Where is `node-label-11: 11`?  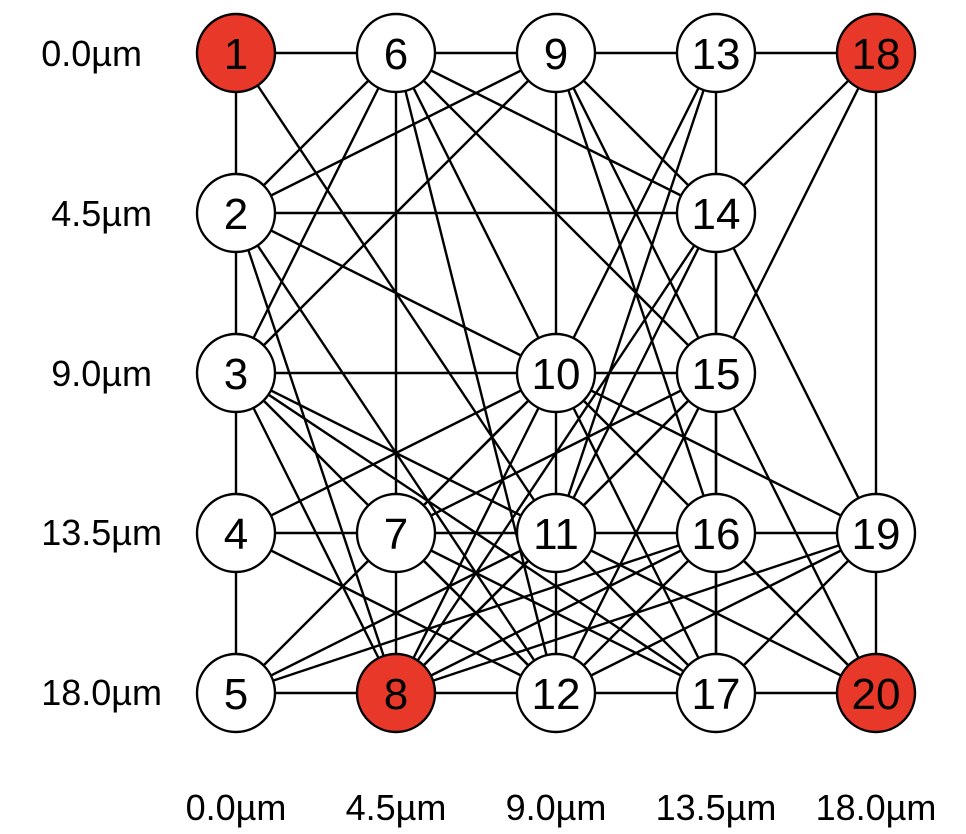 node-label-11: 11 is located at coordinates (556, 534).